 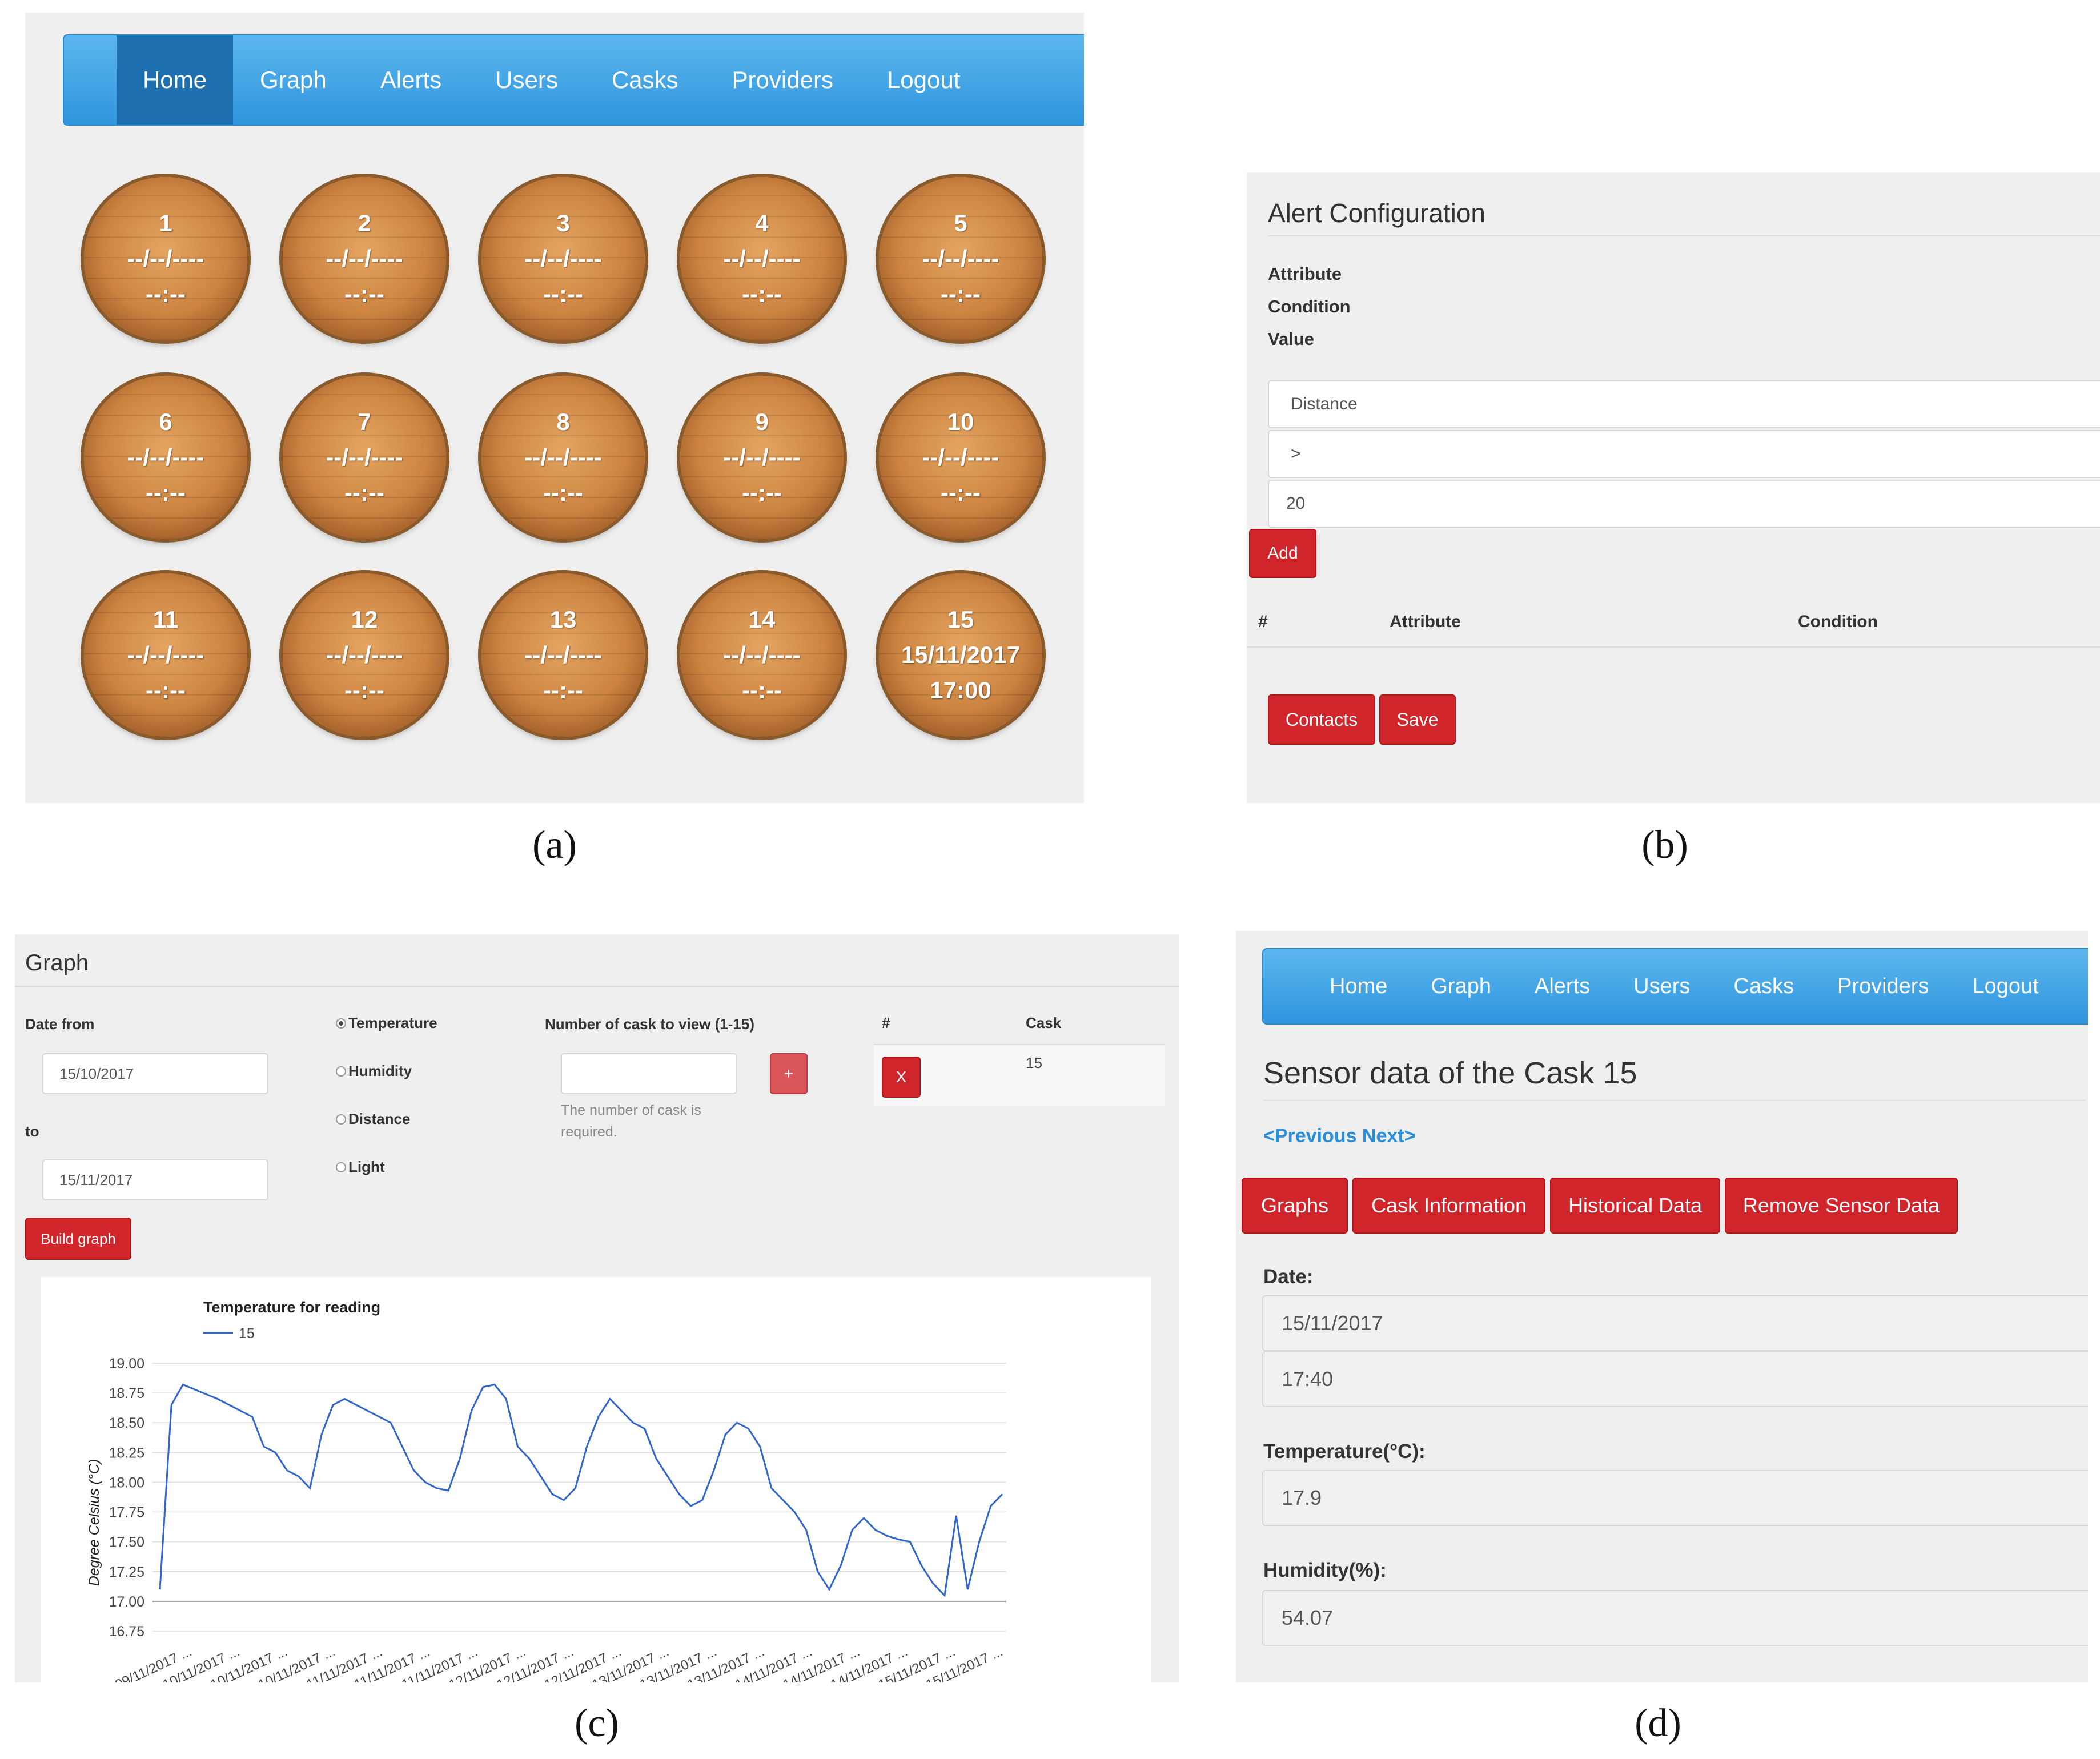 What do you see at coordinates (563, 620) in the screenshot?
I see `cask-number: 13` at bounding box center [563, 620].